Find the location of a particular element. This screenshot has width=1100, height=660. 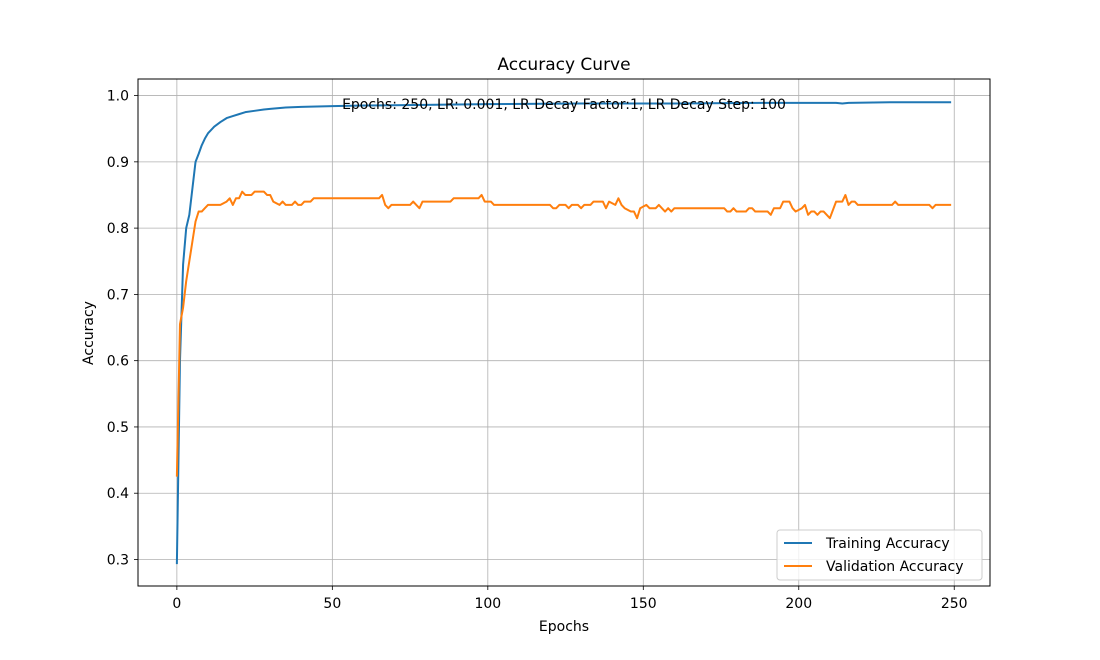

y-tick-label: 0.5 is located at coordinates (118, 428).